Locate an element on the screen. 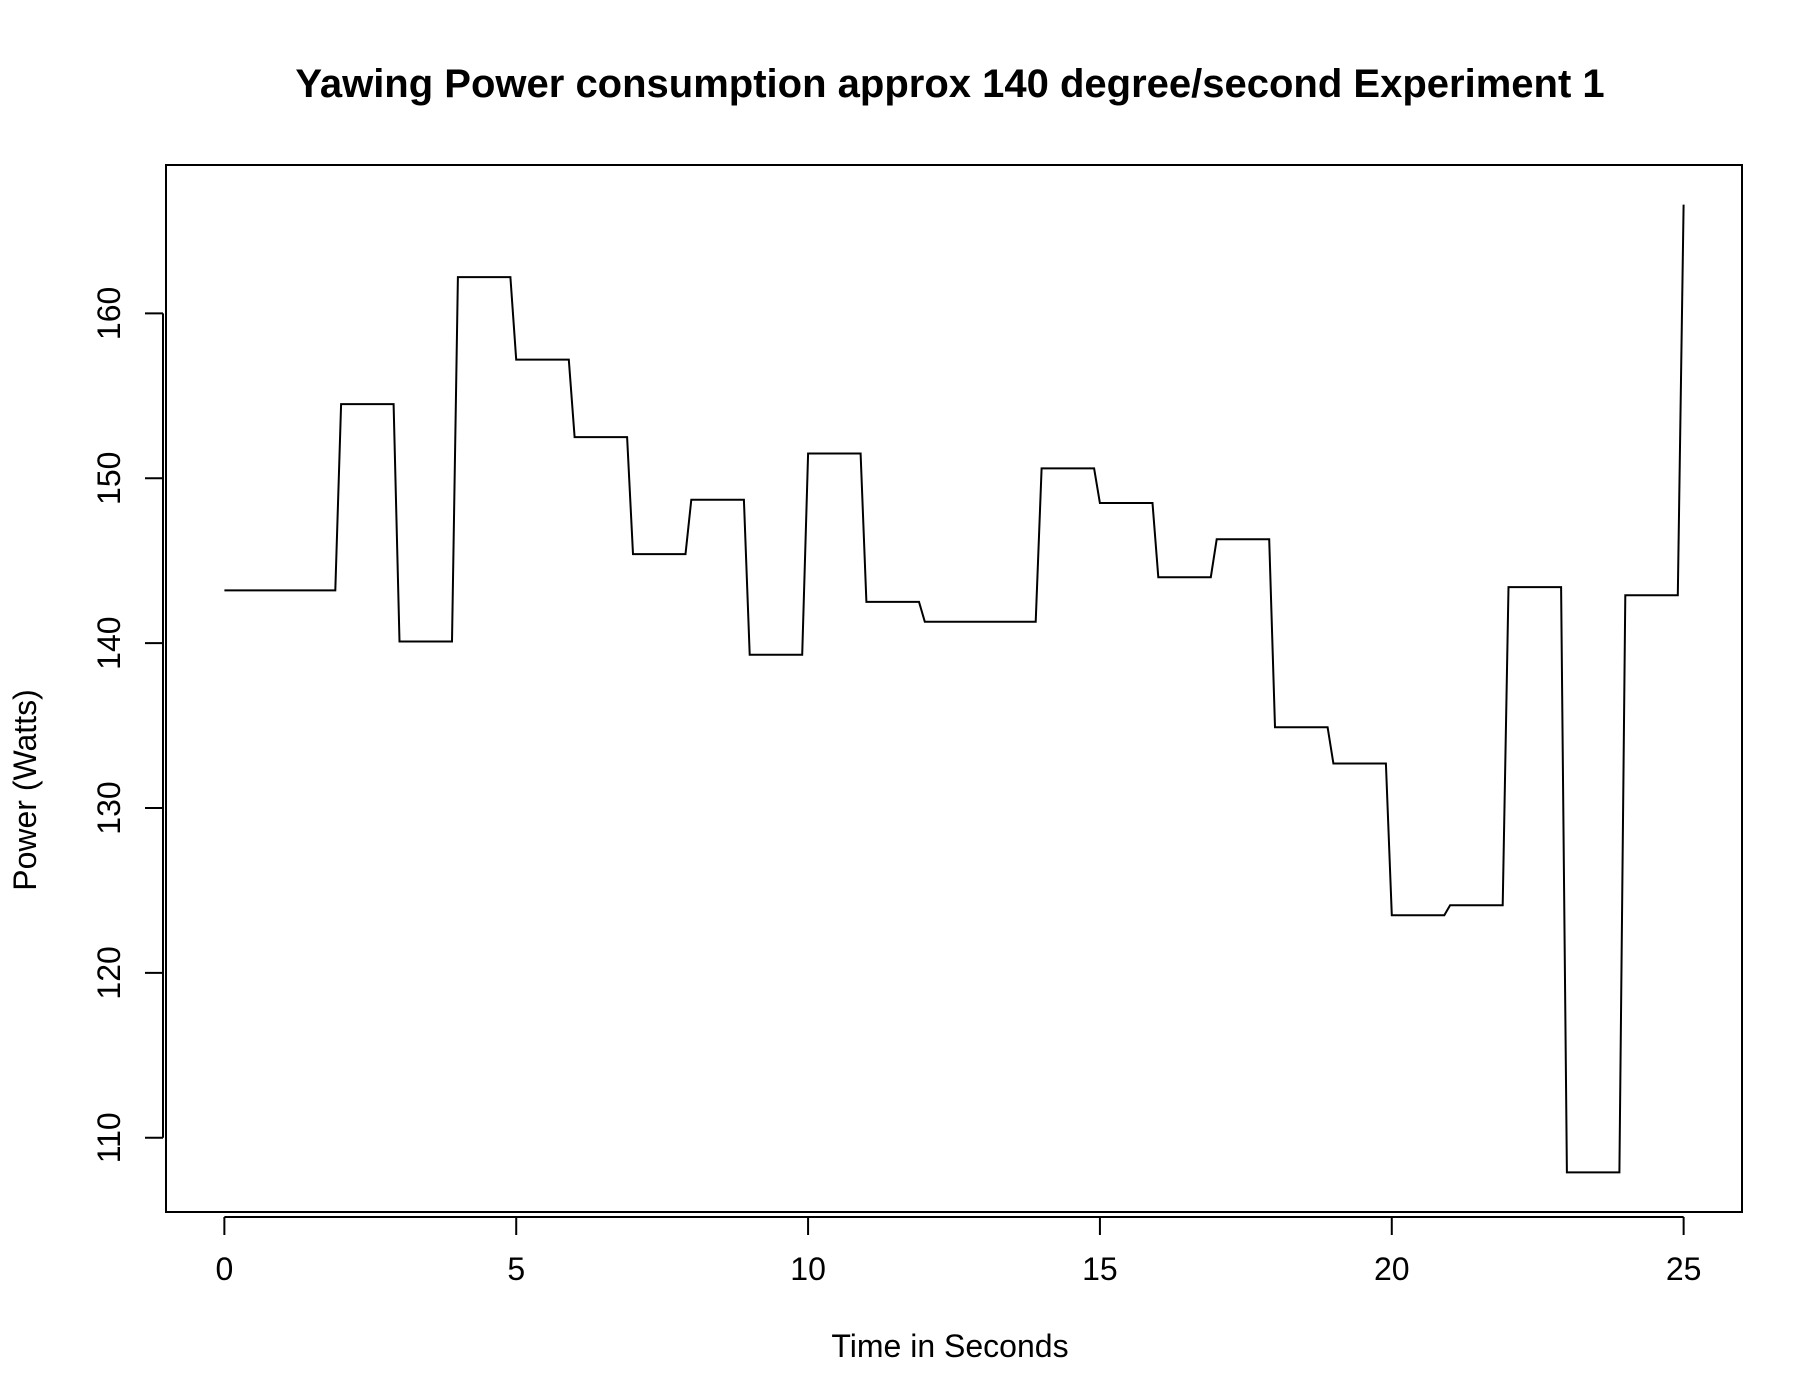 This screenshot has width=1800, height=1400. x-tick-label: 15 is located at coordinates (1100, 1269).